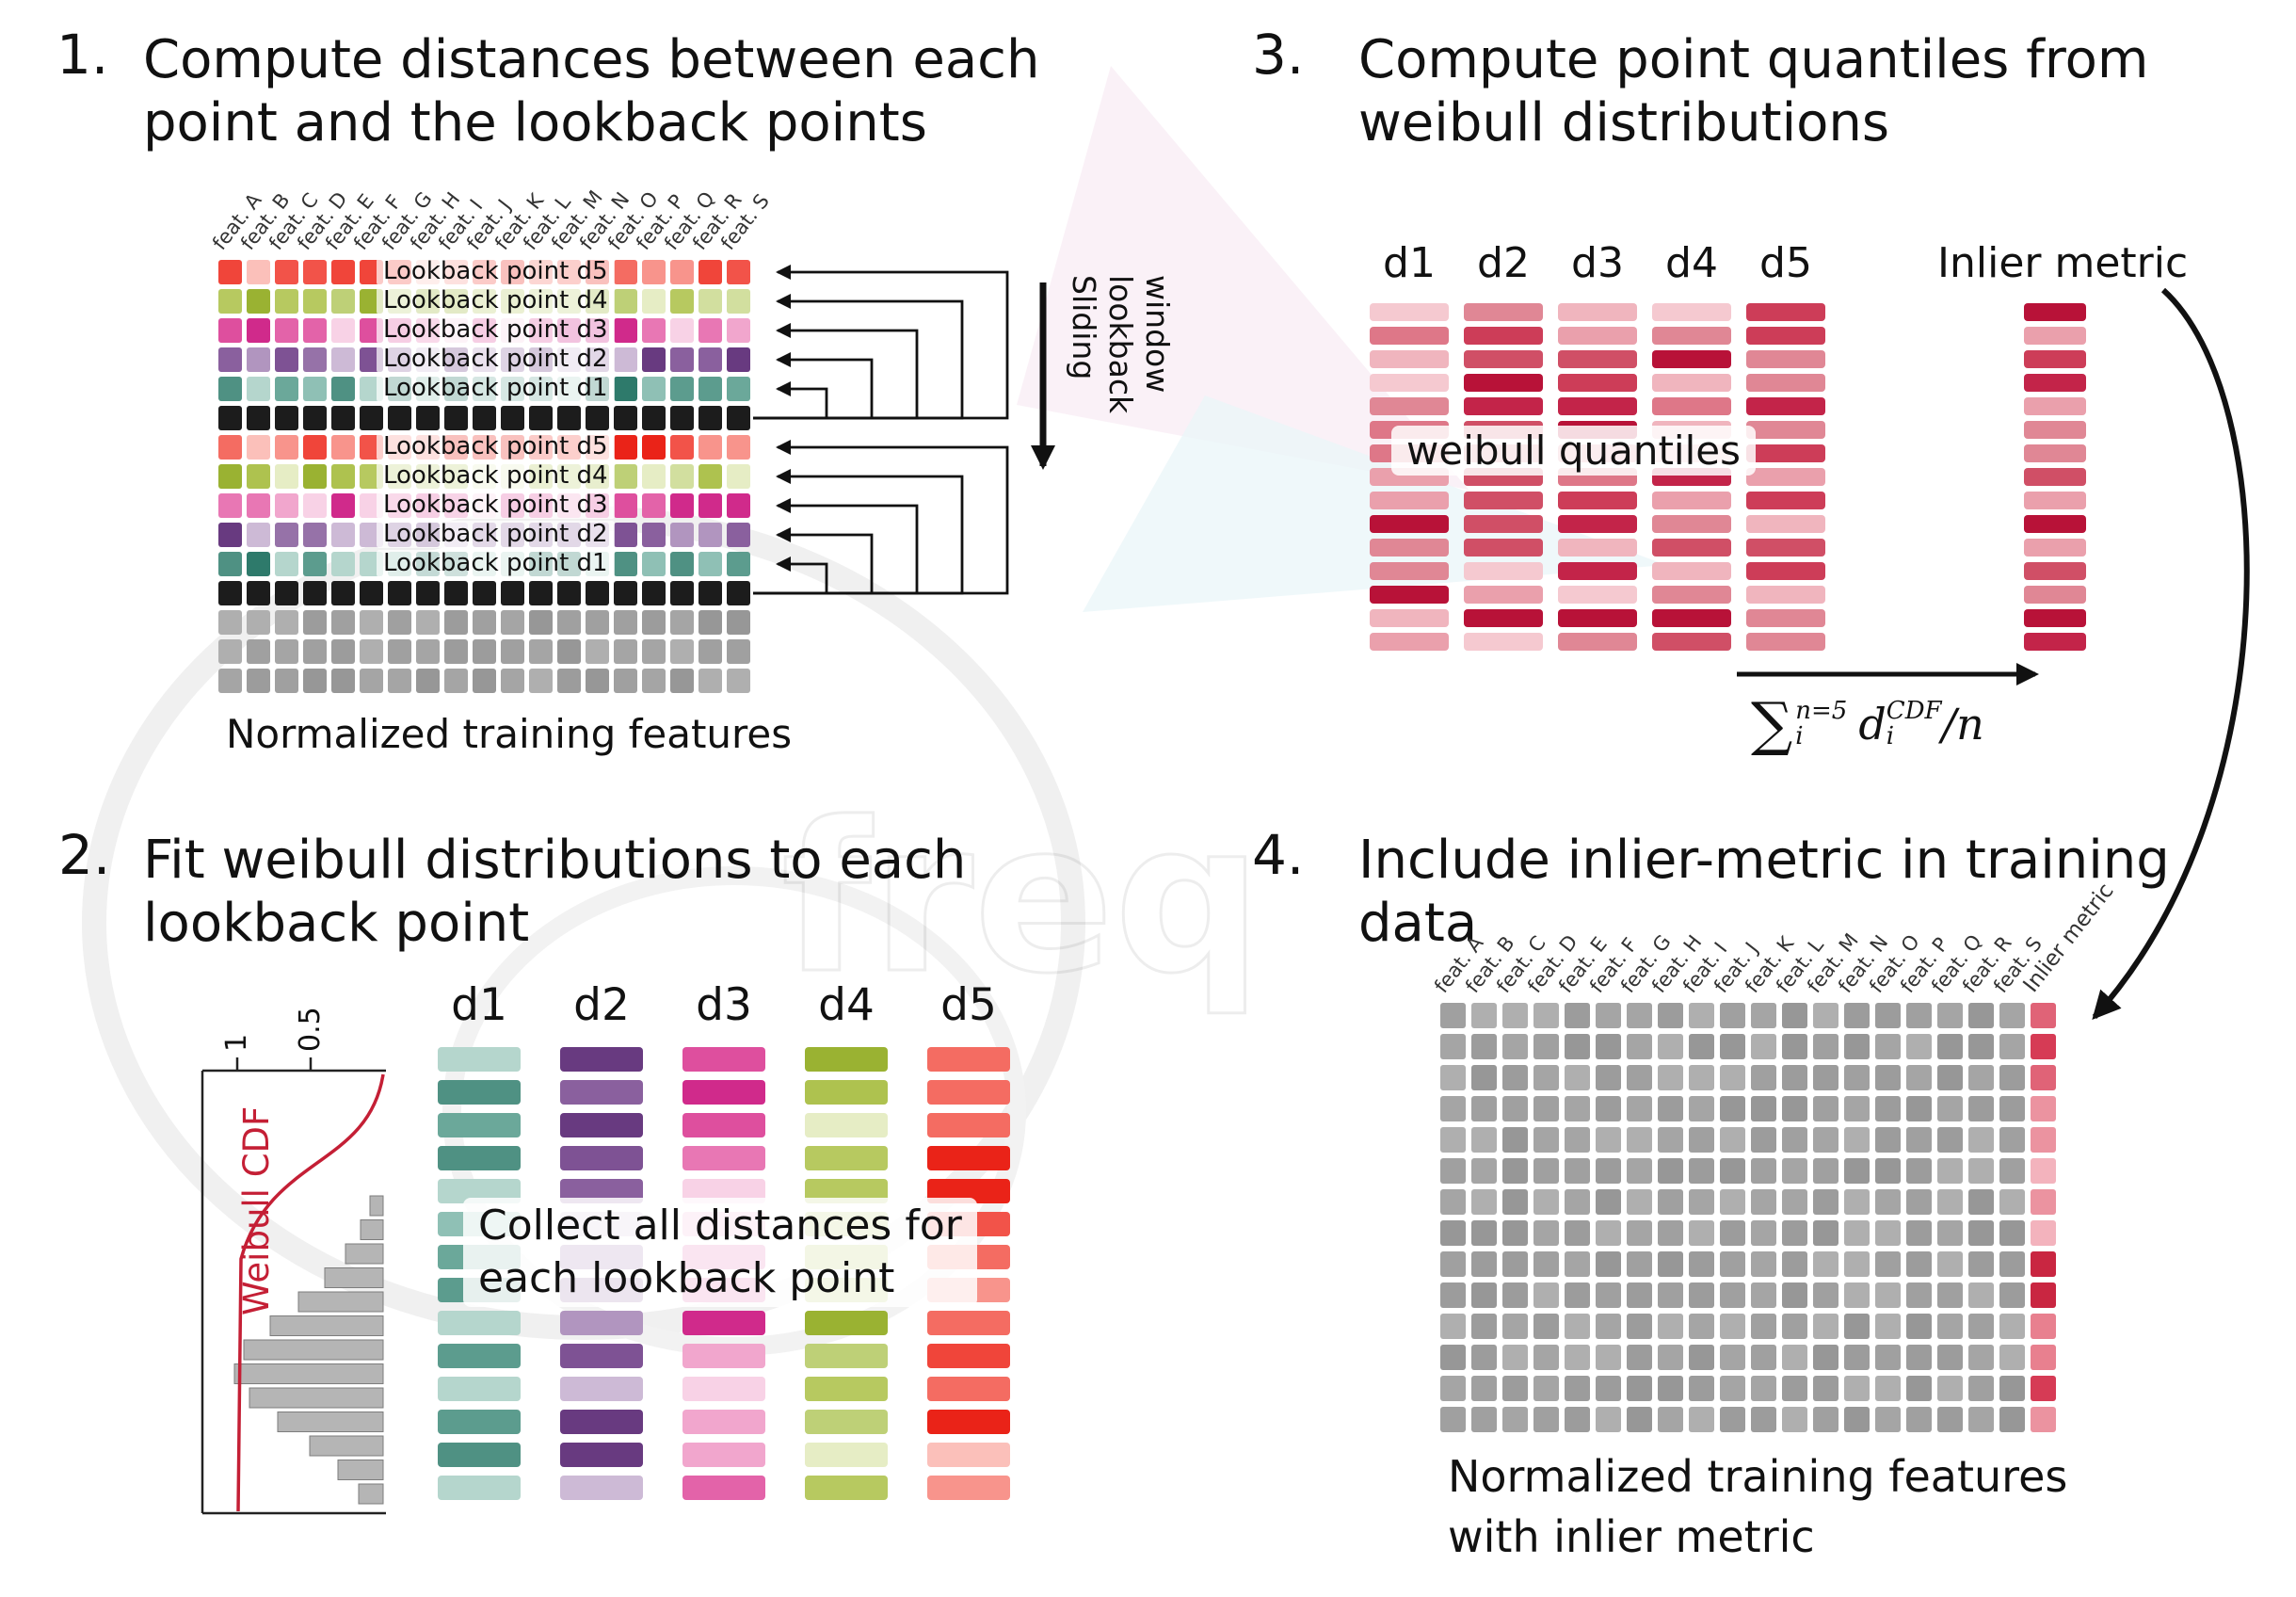  What do you see at coordinates (1772, 723) in the screenshot?
I see `sum-symbol: ∑` at bounding box center [1772, 723].